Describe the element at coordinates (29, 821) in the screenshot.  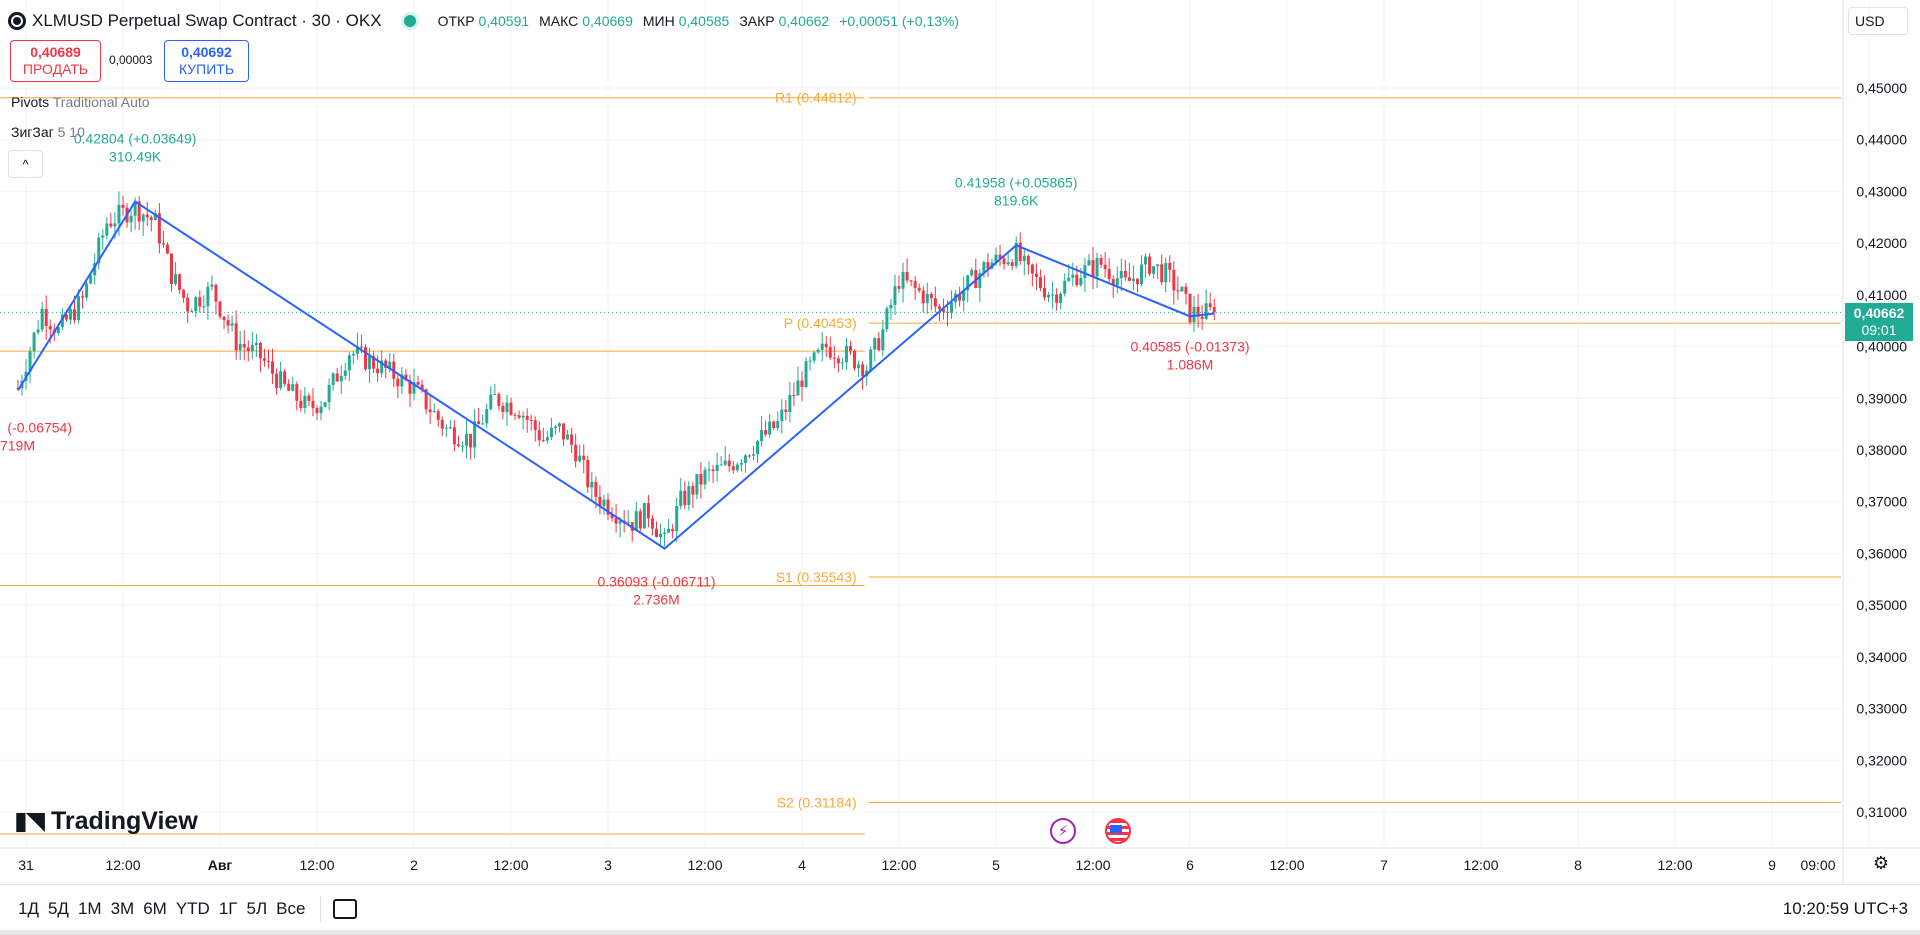
I see `tradingview-mark-icon: ▮◥` at that location.